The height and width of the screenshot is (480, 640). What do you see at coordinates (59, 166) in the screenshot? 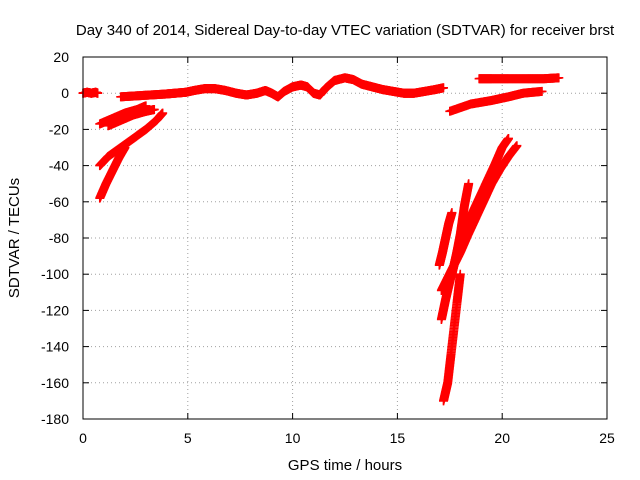
I see `y-tick-label: -40` at bounding box center [59, 166].